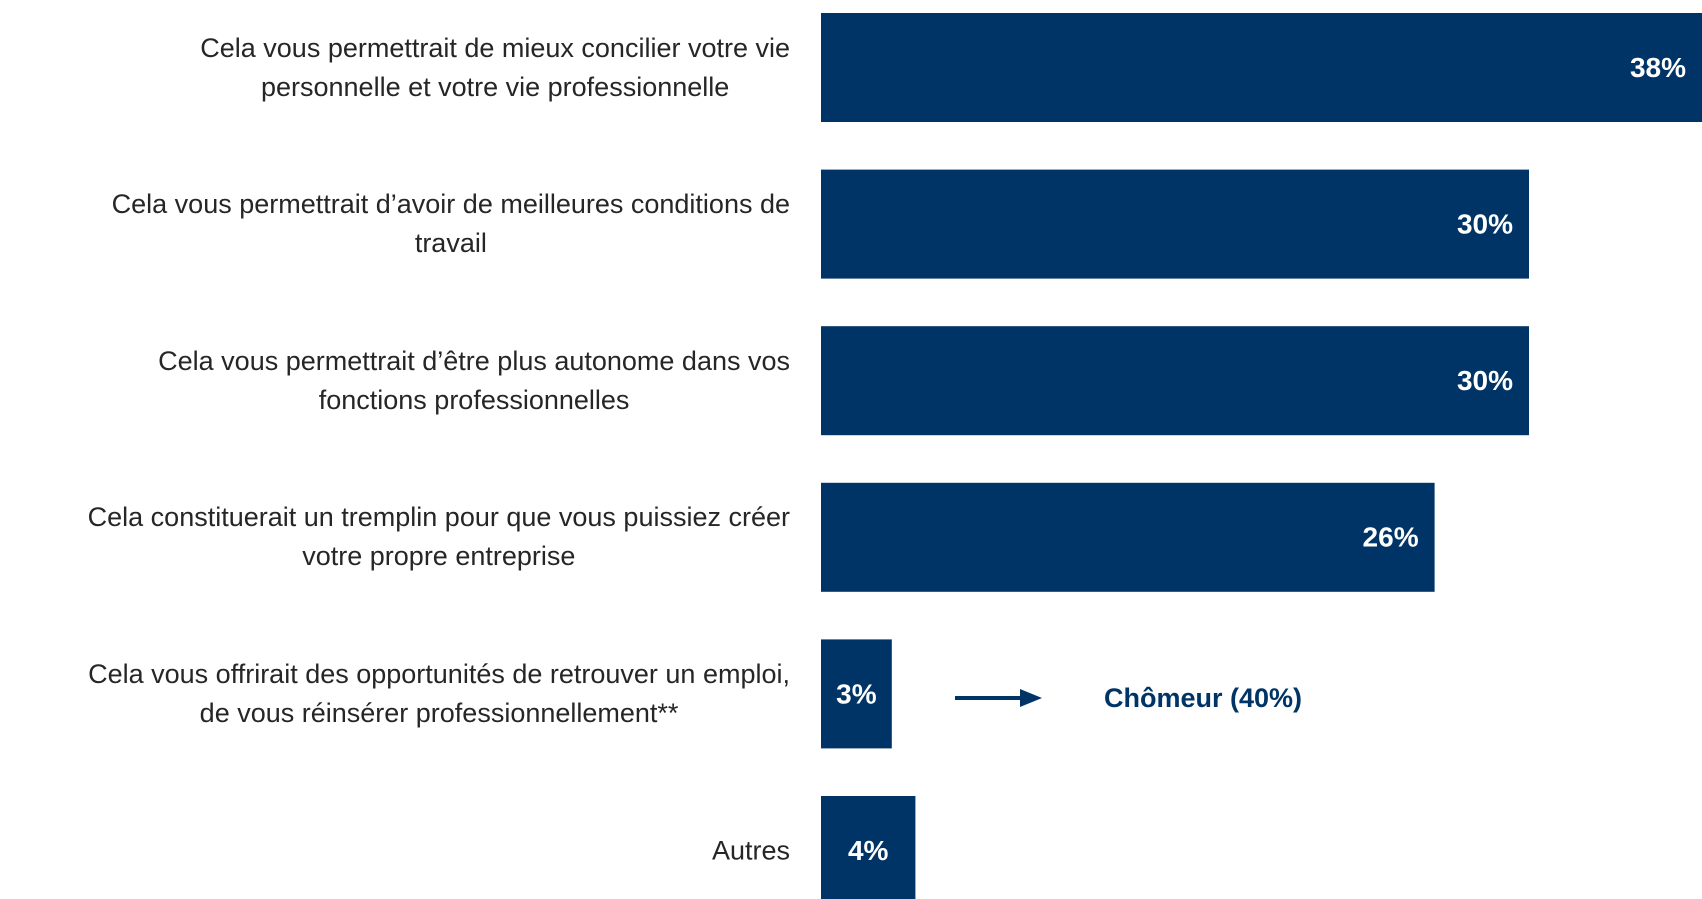  I want to click on value-label: 38%, so click(1658, 67).